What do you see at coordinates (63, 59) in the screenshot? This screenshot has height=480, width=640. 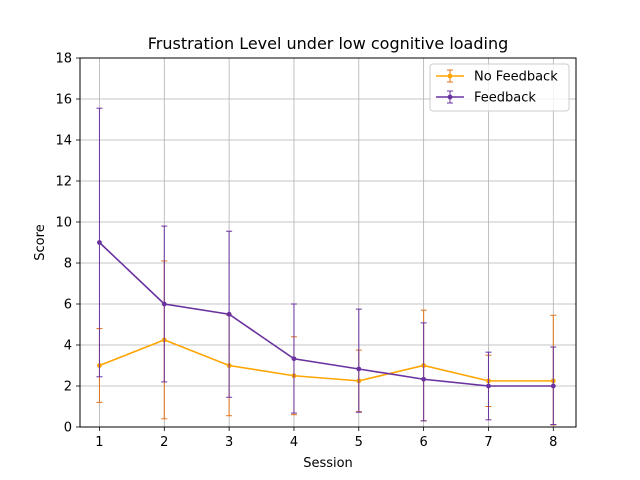 I see `y-tick-label: 18` at bounding box center [63, 59].